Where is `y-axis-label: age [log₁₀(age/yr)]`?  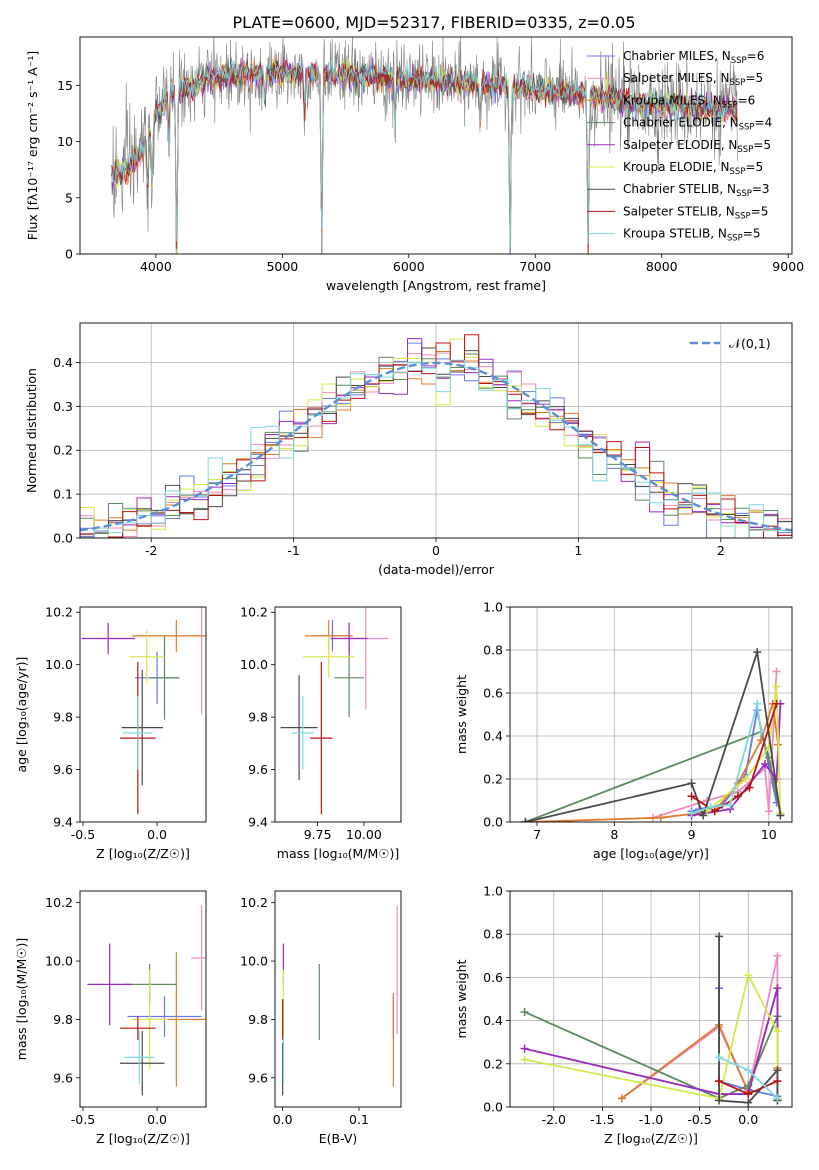 y-axis-label: age [log₁₀(age/yr)] is located at coordinates (21, 715).